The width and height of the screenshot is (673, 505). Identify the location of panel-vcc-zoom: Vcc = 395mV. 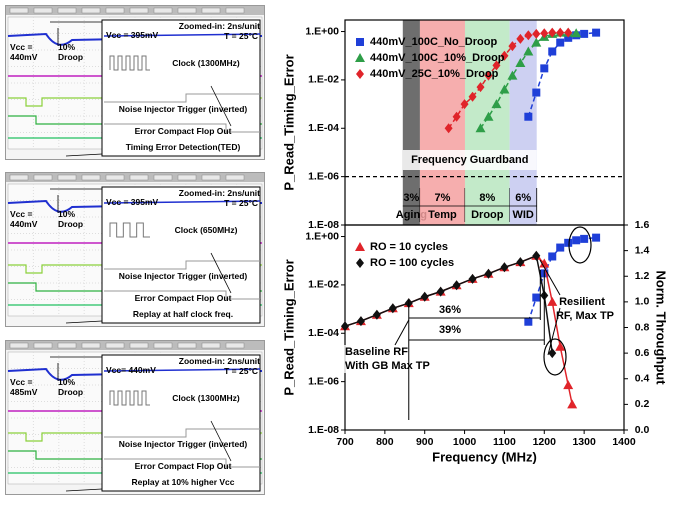
(132, 35).